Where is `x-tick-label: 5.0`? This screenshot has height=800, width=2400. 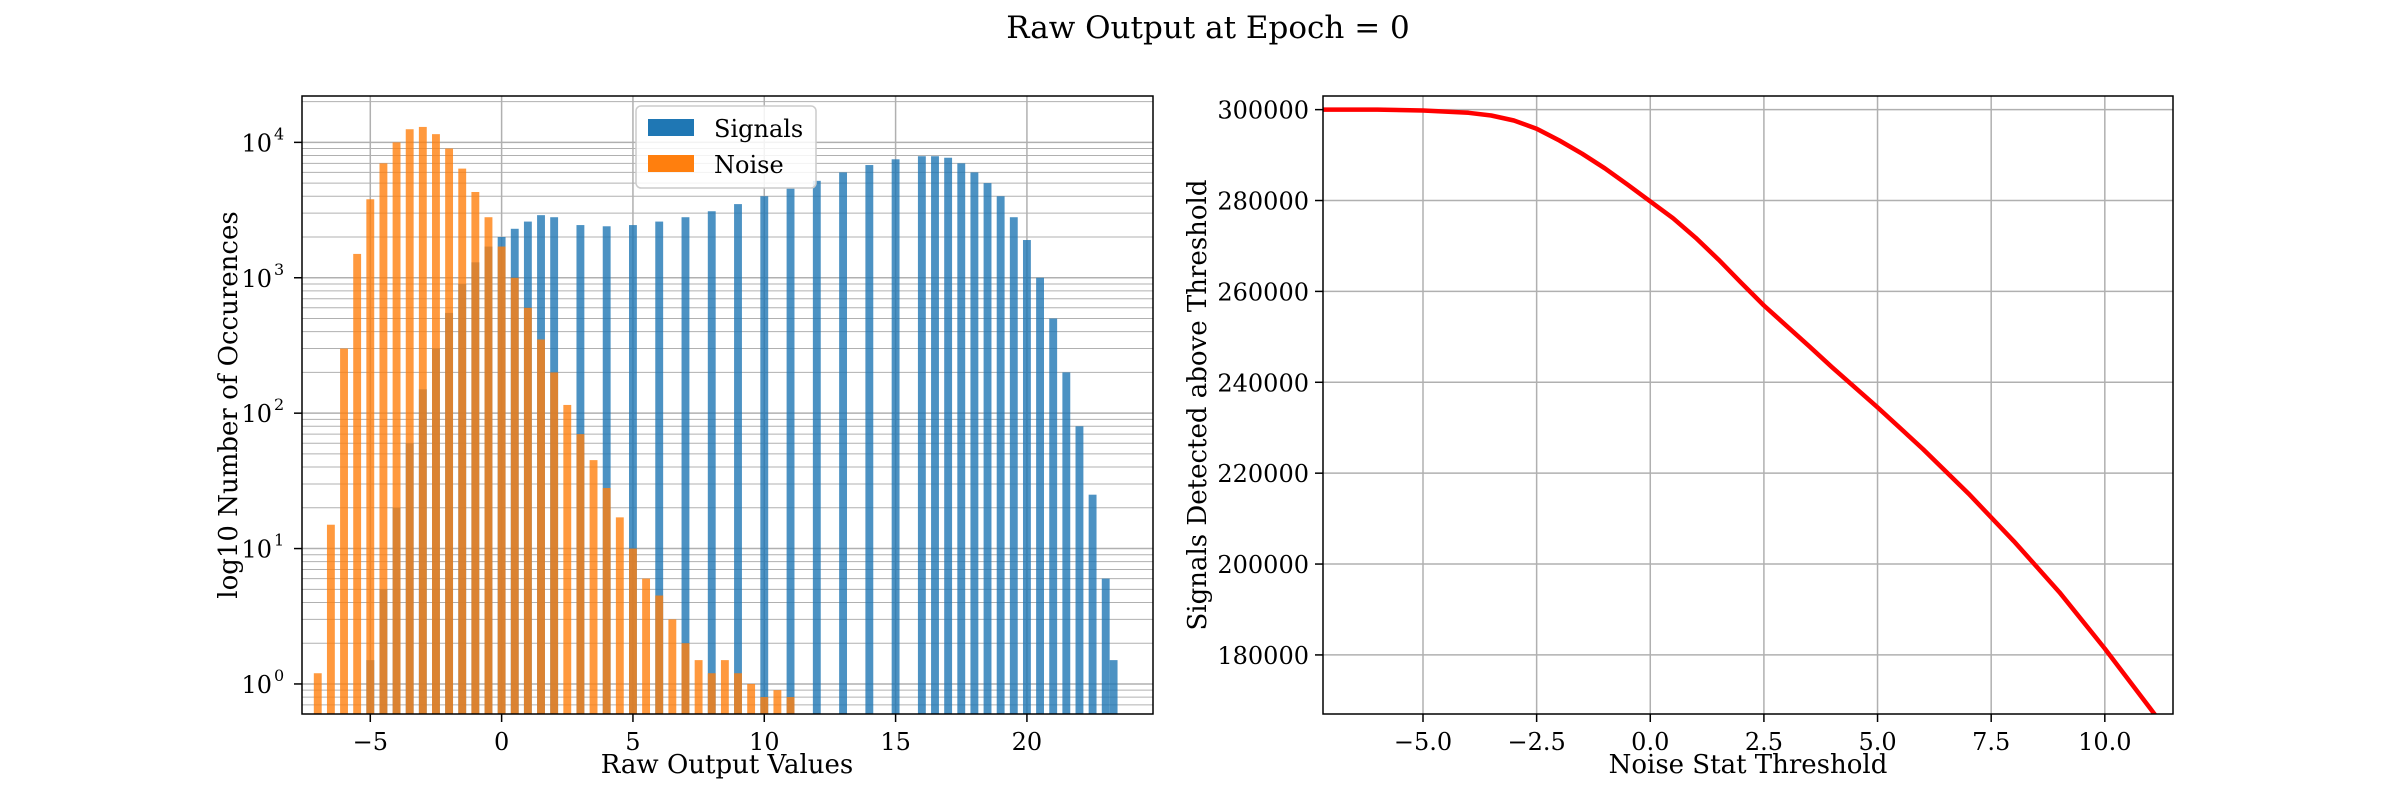
x-tick-label: 5.0 is located at coordinates (1877, 742).